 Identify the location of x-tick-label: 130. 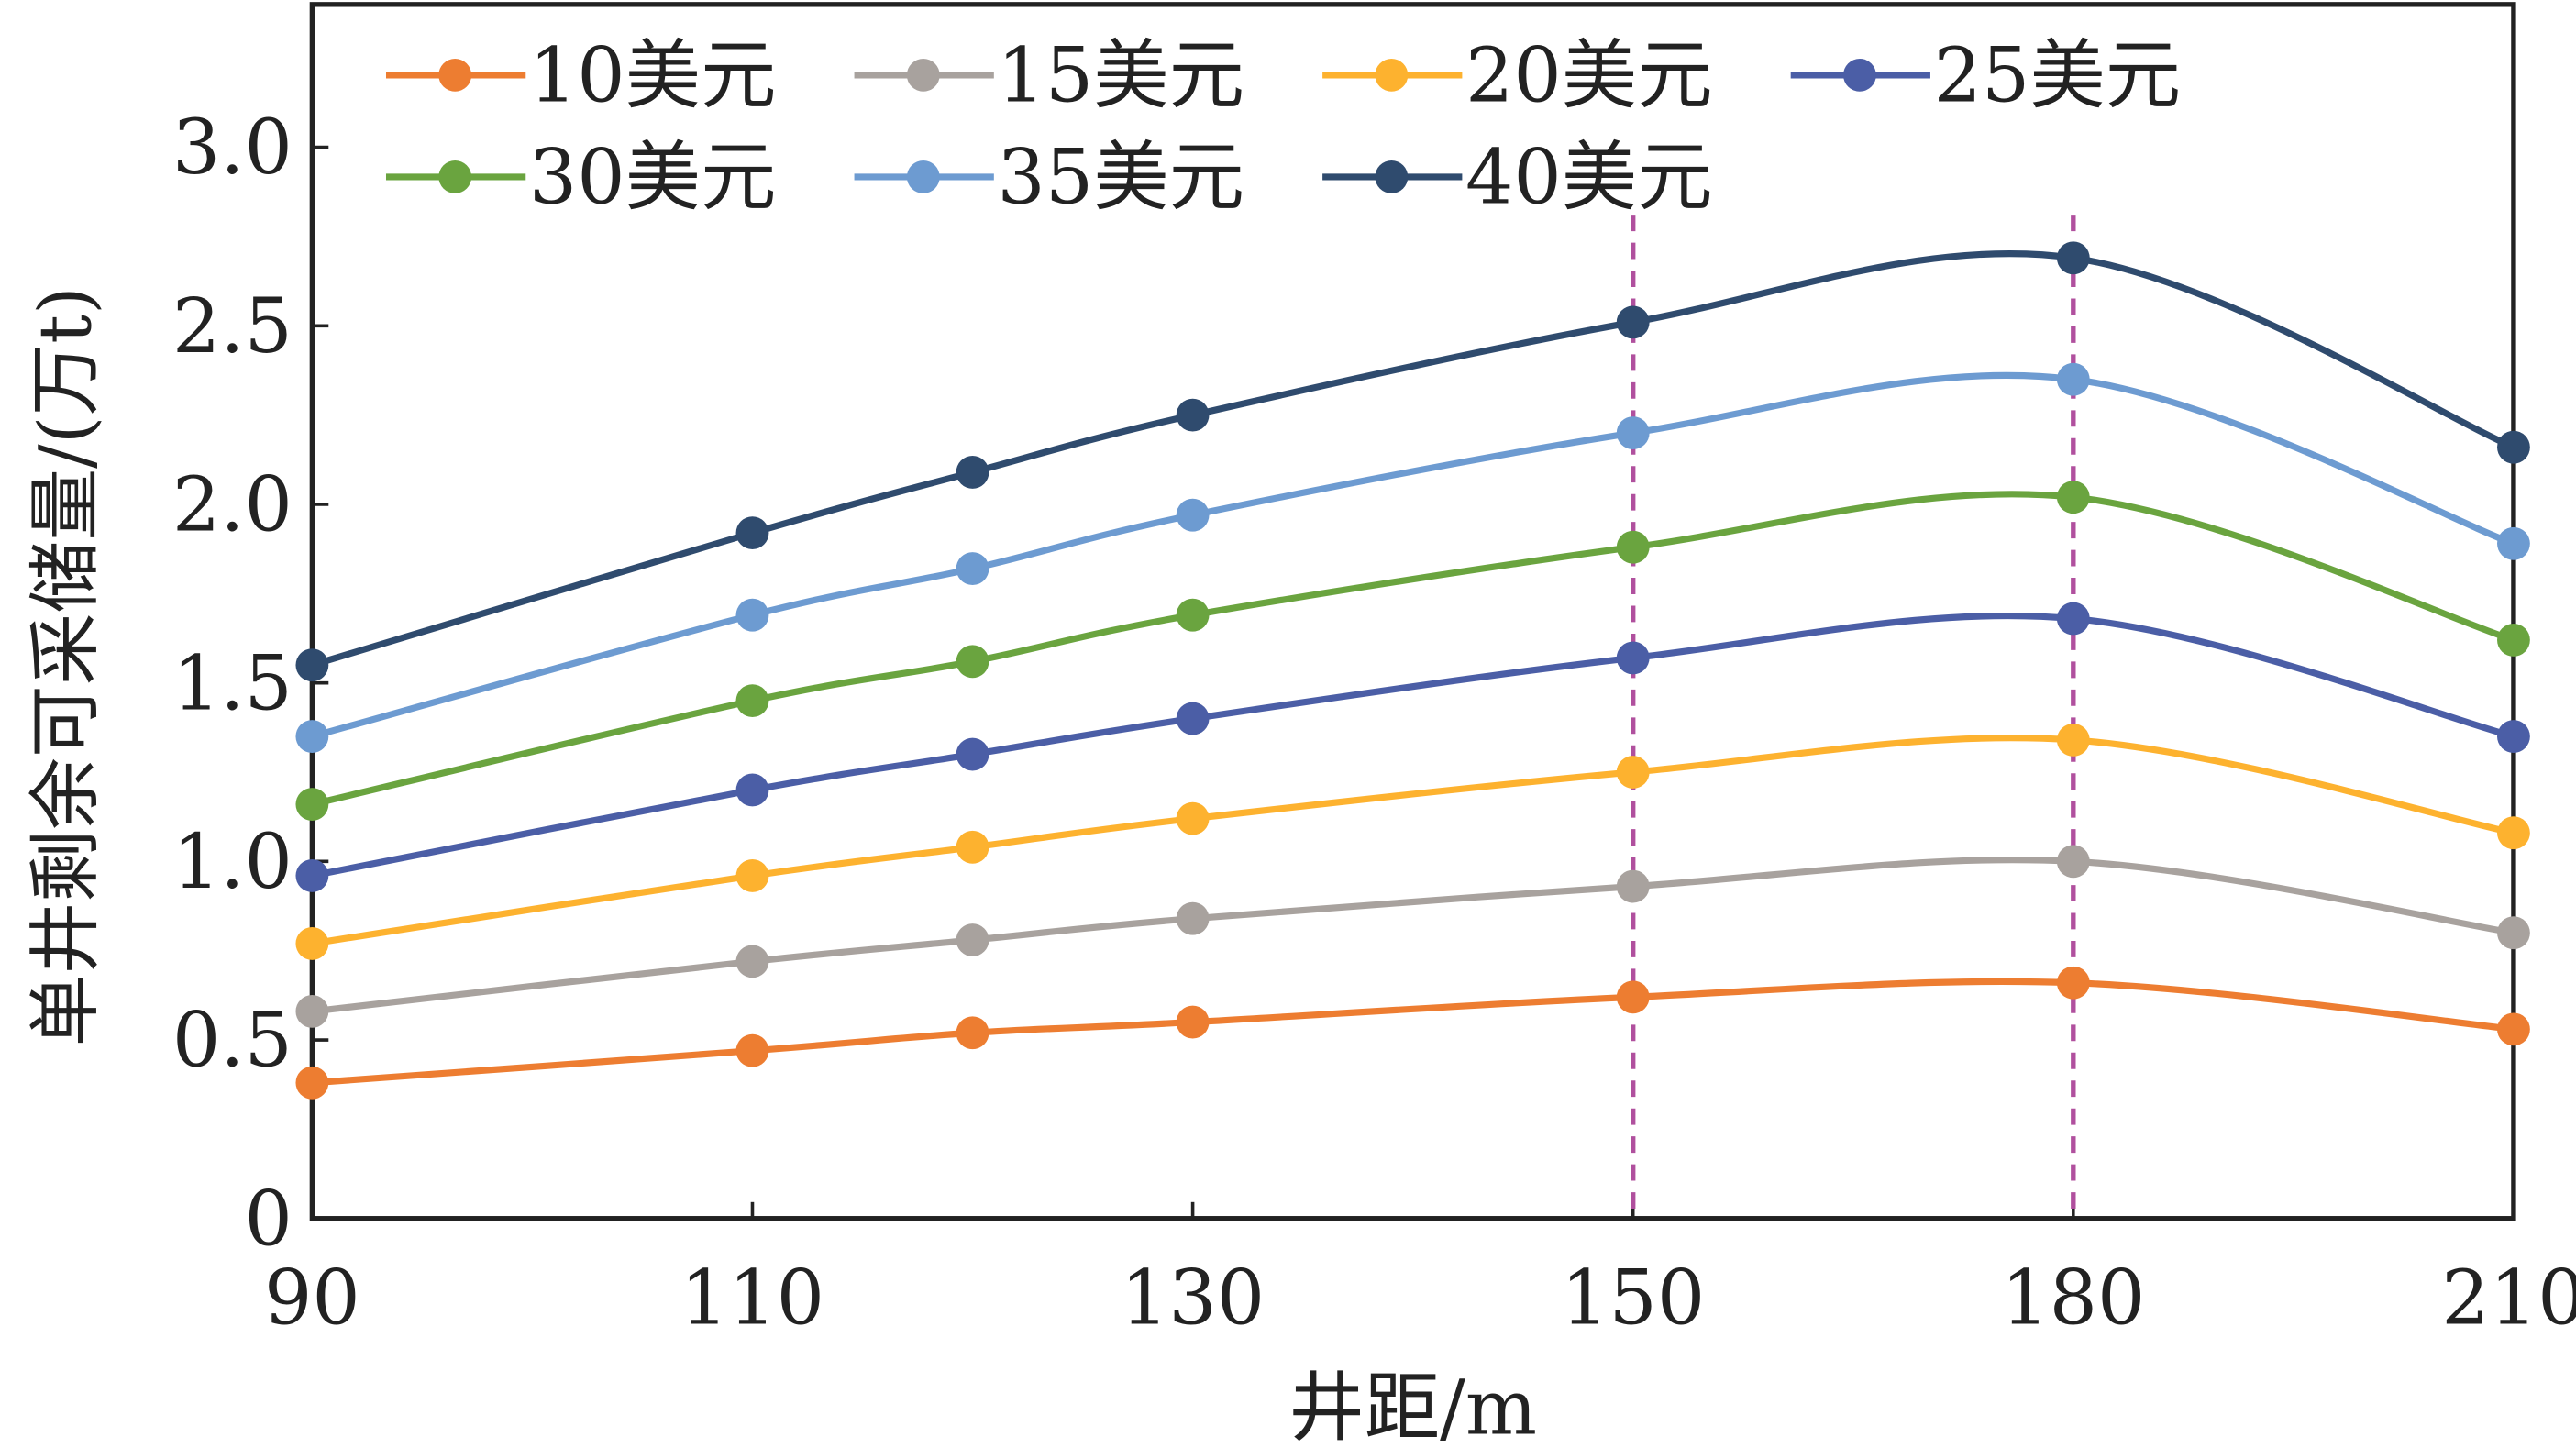
(1193, 1298).